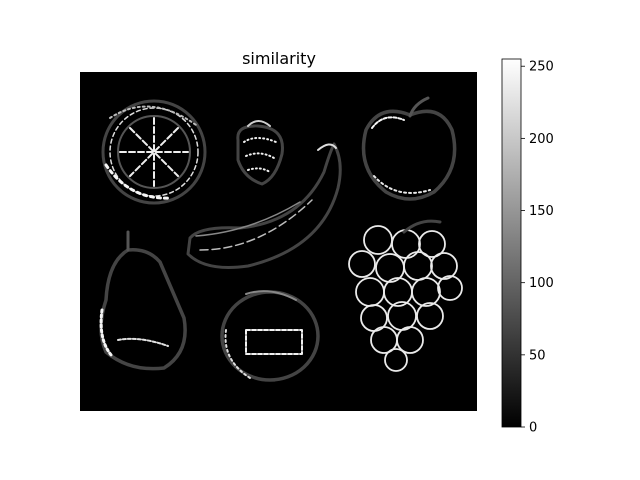 Image resolution: width=640 pixels, height=480 pixels. Describe the element at coordinates (260, 153) in the screenshot. I see `strawberry-edges` at that location.